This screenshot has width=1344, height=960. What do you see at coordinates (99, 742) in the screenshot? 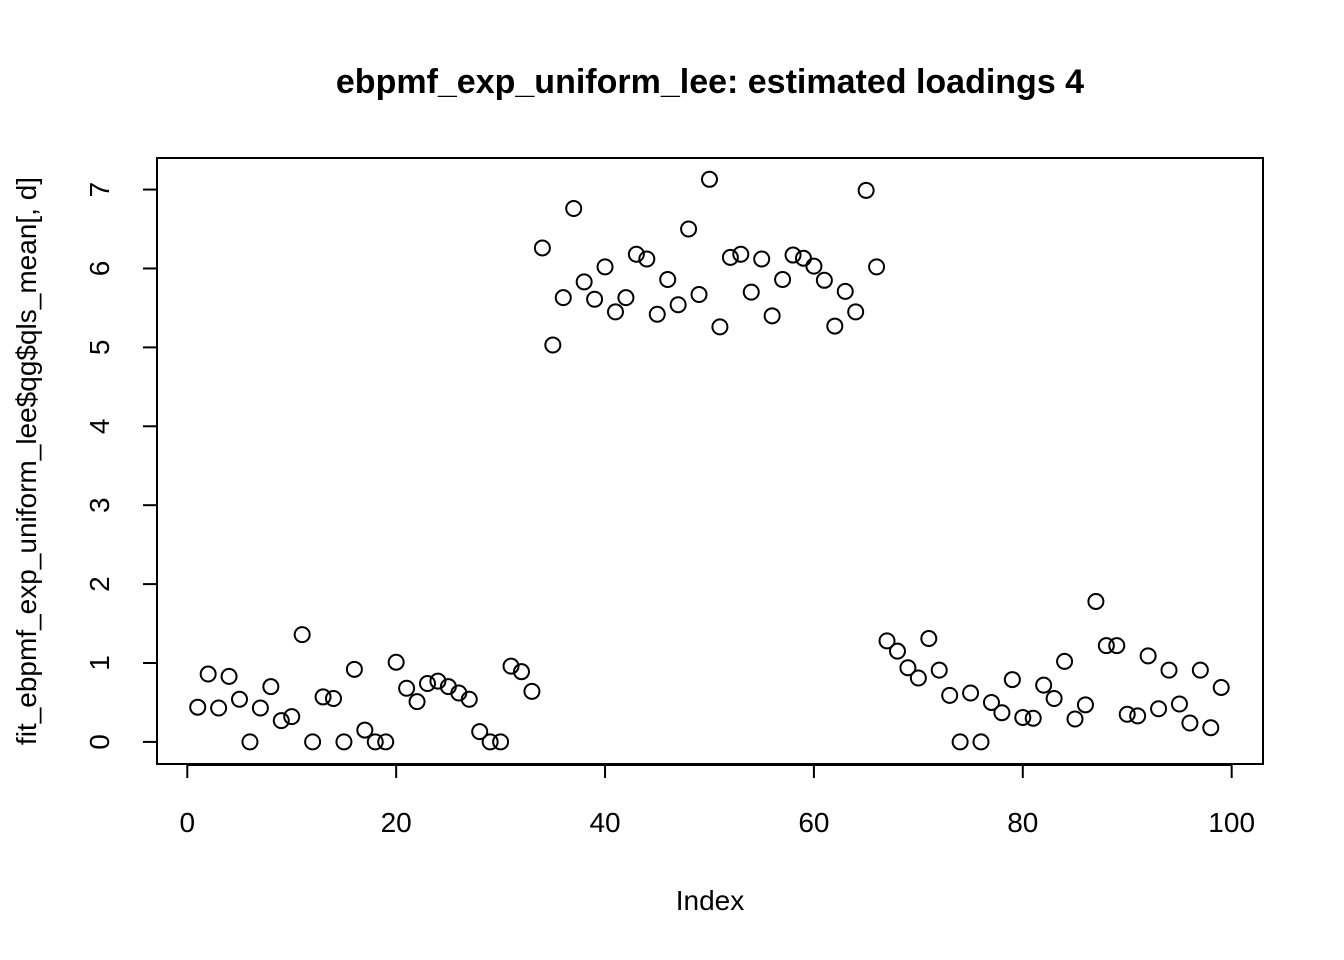
I see `y-tick-label: 0` at bounding box center [99, 742].